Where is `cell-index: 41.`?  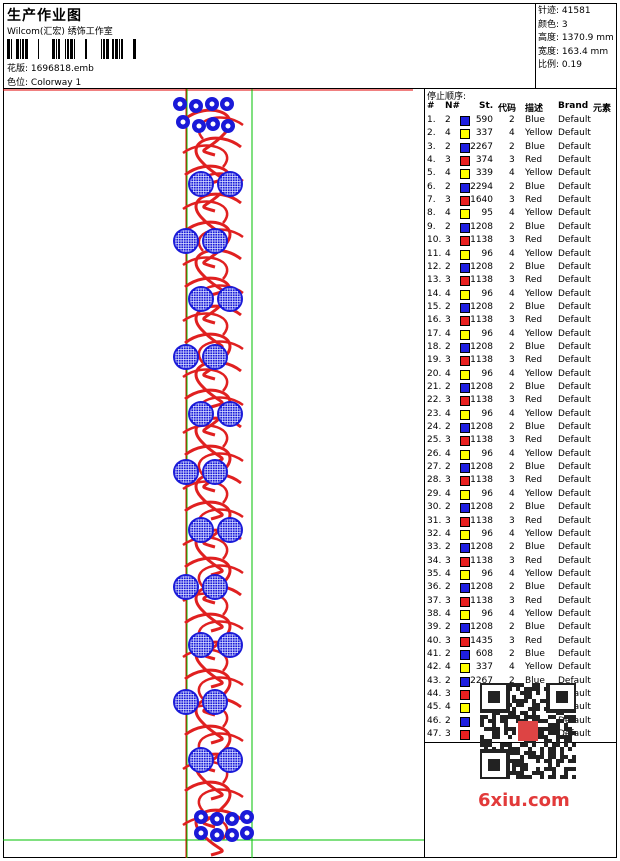 cell-index: 41. is located at coordinates (434, 654).